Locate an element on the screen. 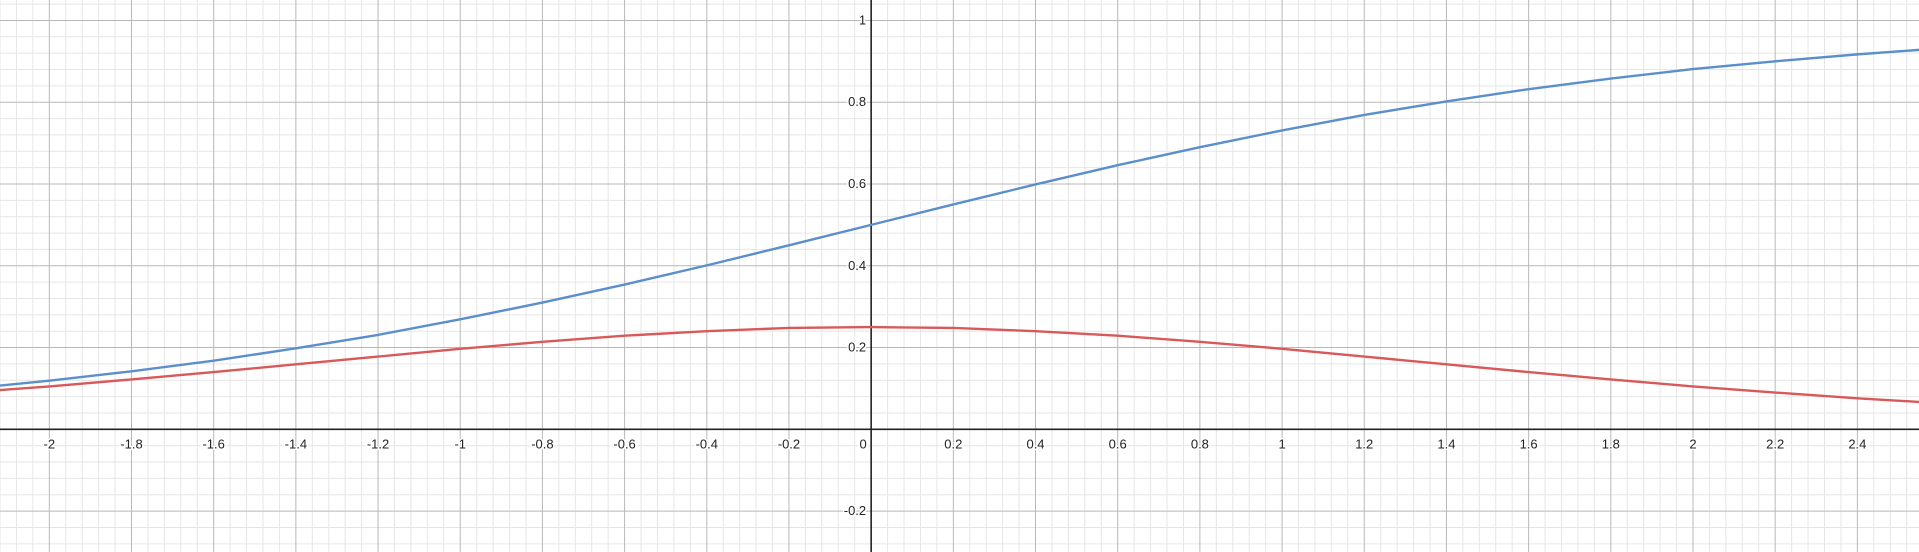  x-tick-label: 0.2 is located at coordinates (953, 443).